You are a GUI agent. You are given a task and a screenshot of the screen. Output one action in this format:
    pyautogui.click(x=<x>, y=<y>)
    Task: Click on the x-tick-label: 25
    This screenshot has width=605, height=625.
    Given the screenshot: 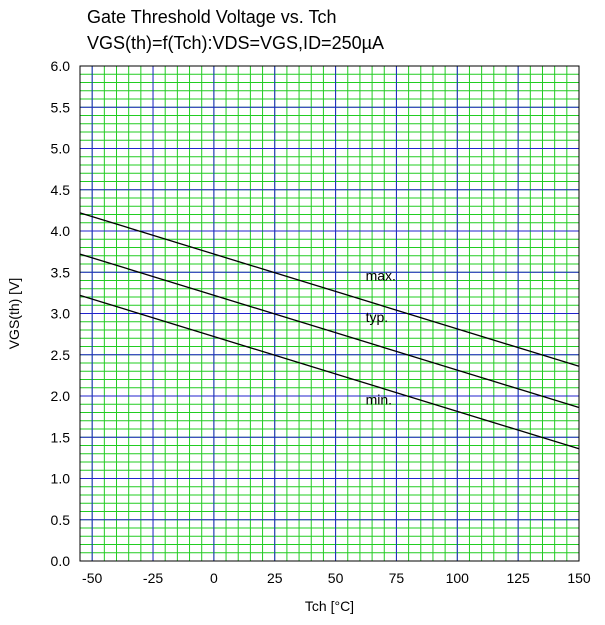 What is the action you would take?
    pyautogui.click(x=275, y=578)
    